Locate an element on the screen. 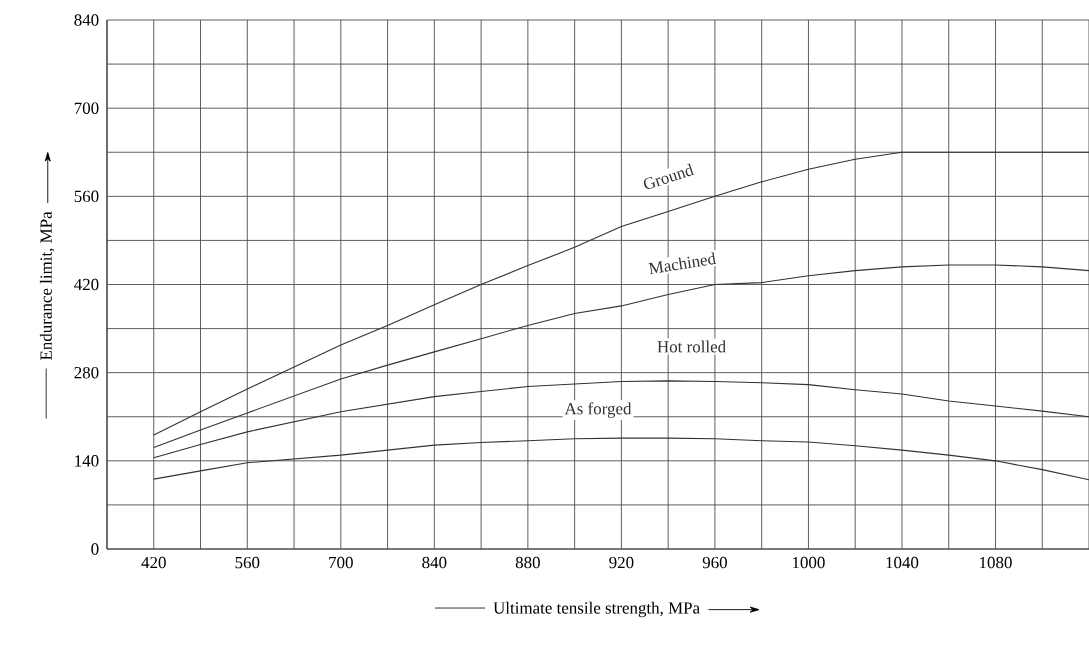  text: Machined is located at coordinates (682, 263).